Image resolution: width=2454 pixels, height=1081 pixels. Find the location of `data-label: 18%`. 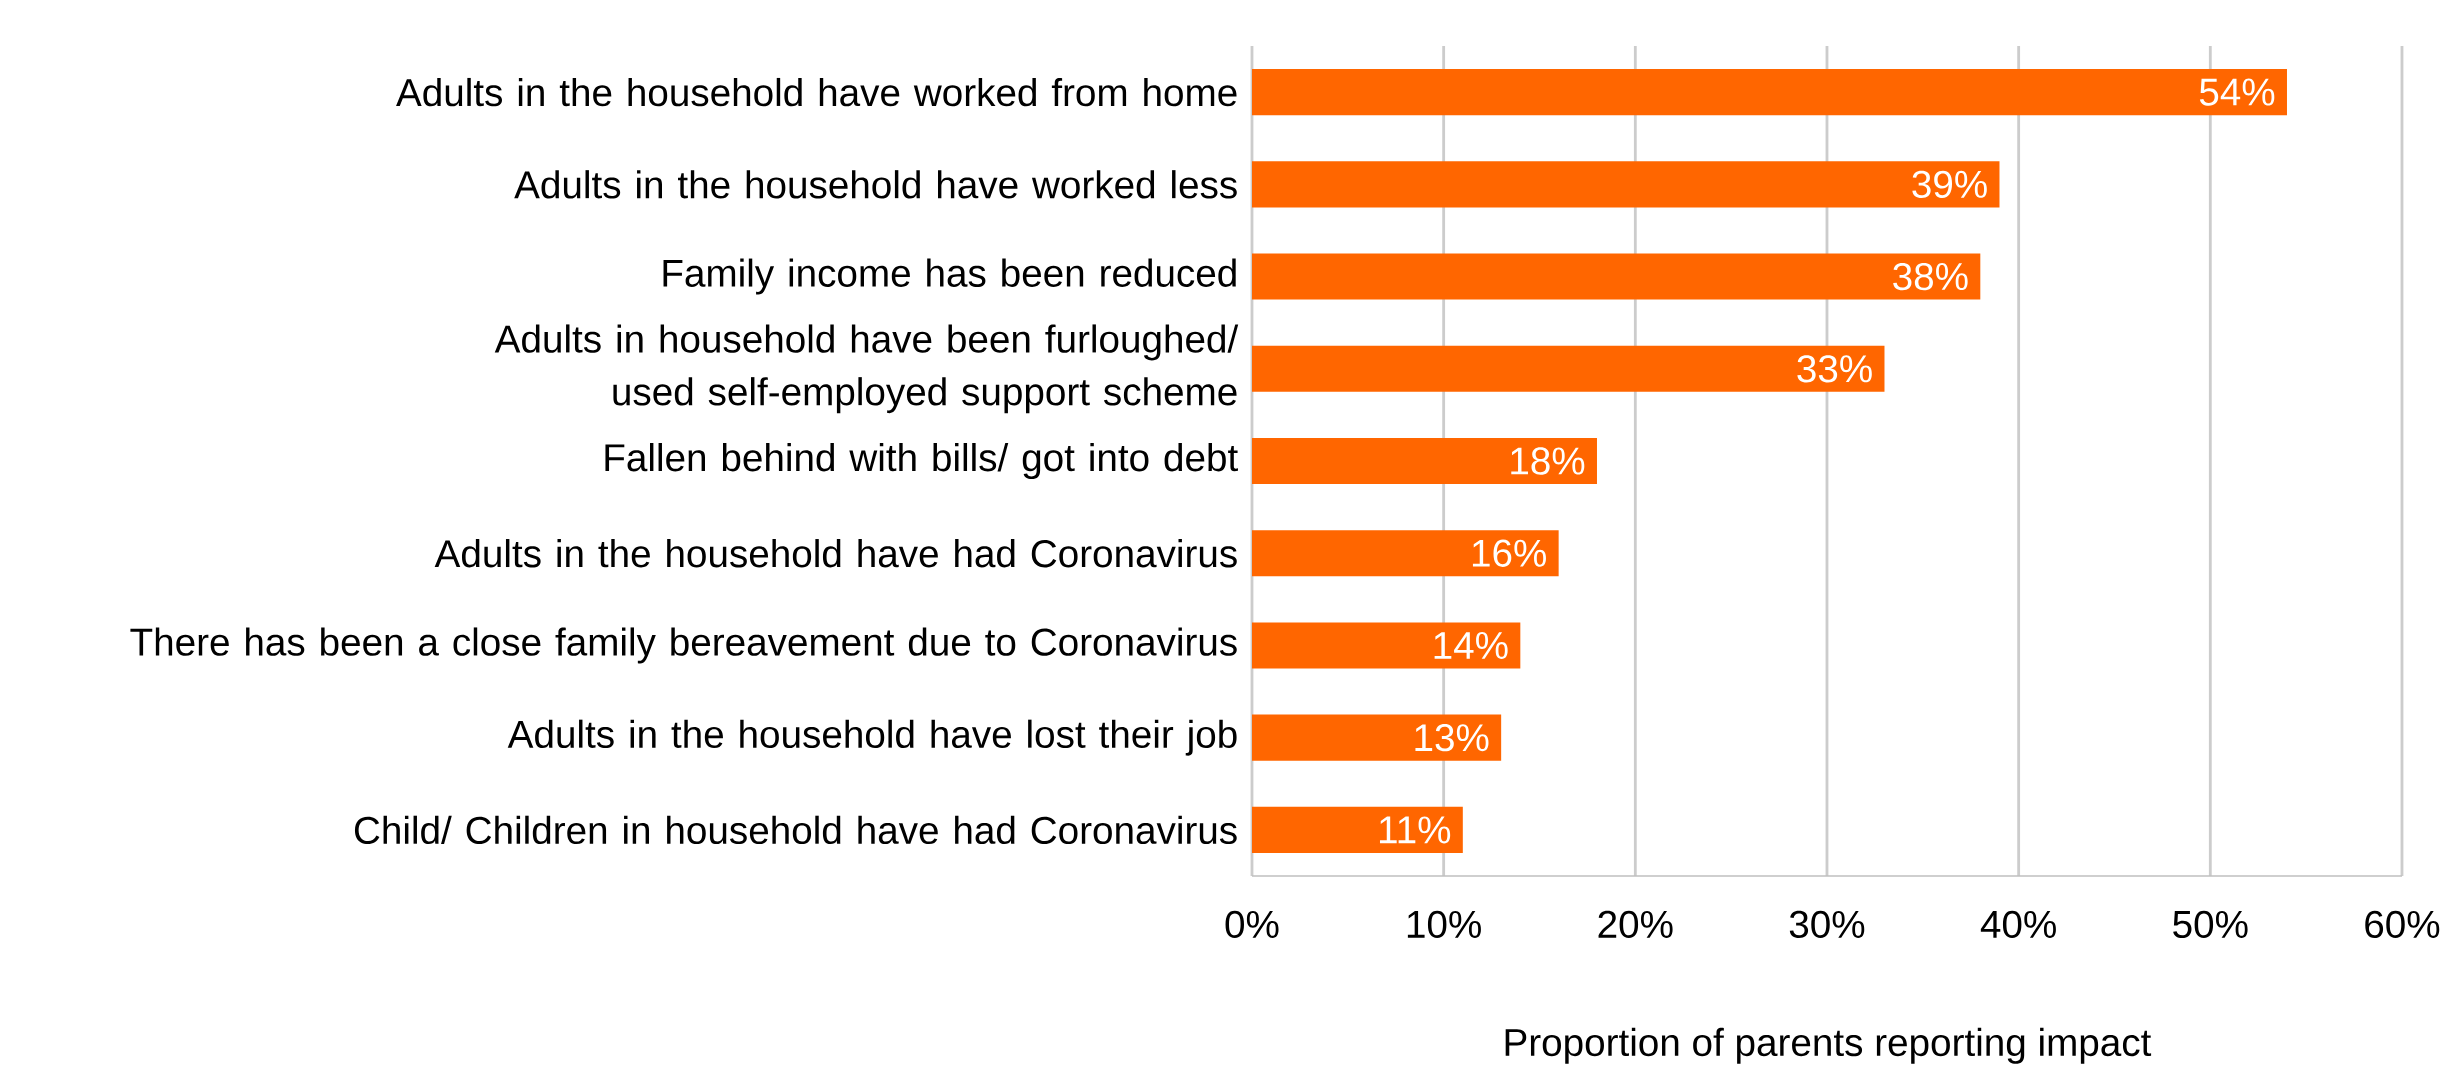

data-label: 18% is located at coordinates (1548, 461).